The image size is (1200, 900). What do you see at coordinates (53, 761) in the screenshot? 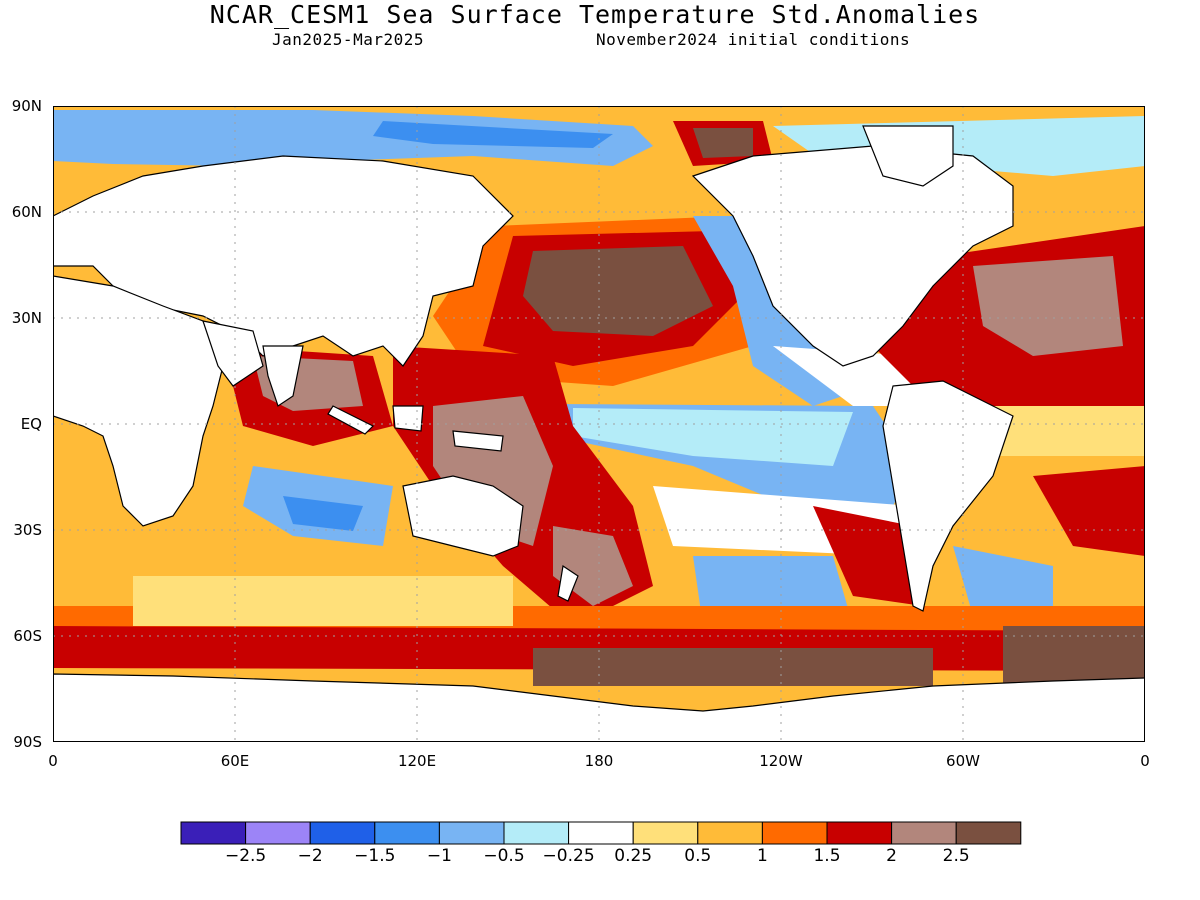
I see `lon-label-0: 0` at bounding box center [53, 761].